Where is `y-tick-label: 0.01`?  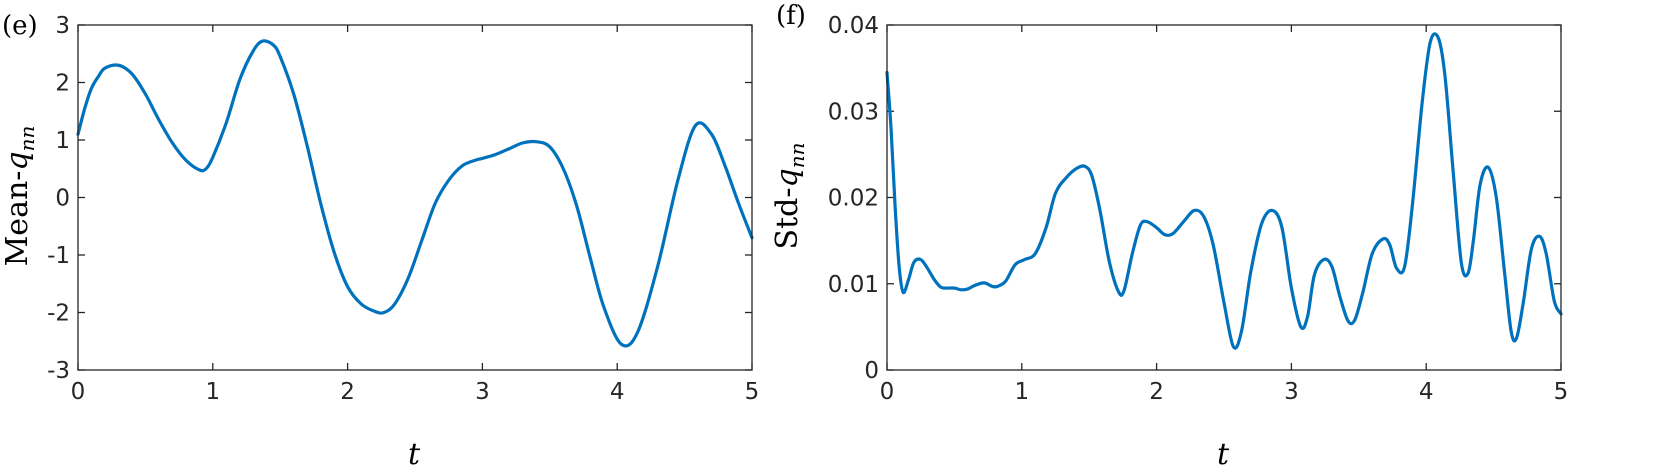
y-tick-label: 0.01 is located at coordinates (853, 285).